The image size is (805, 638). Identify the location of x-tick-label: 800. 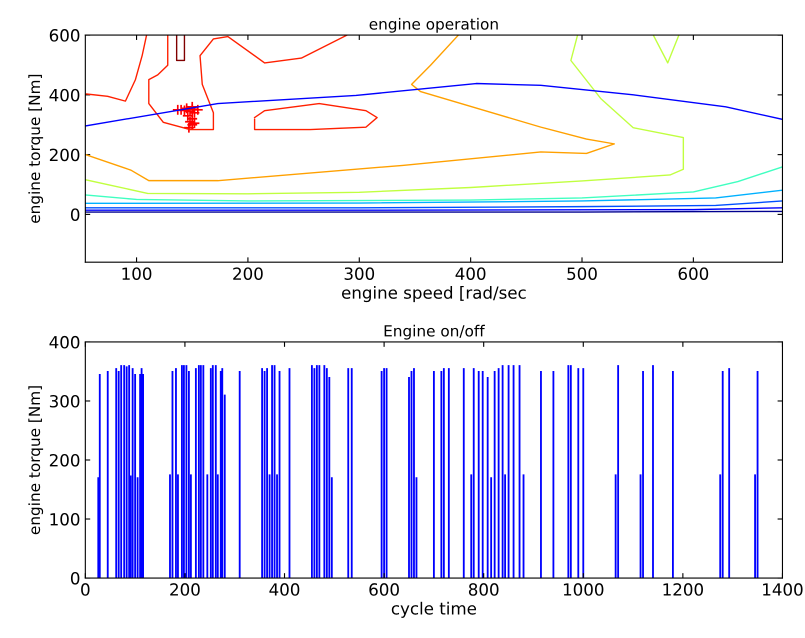
(483, 589).